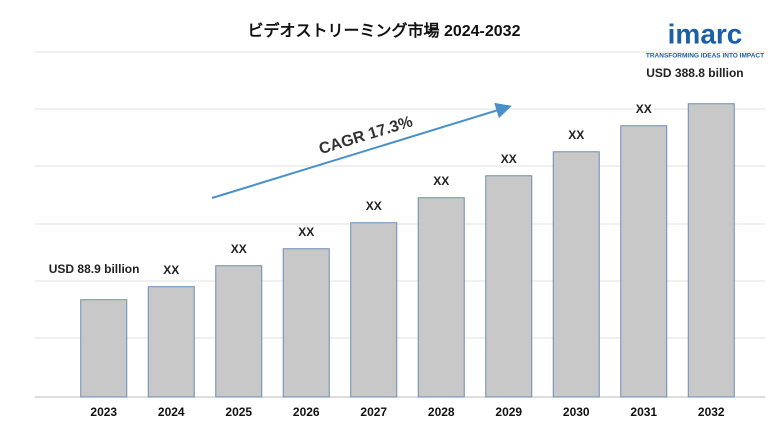 This screenshot has width=768, height=432. Describe the element at coordinates (441, 412) in the screenshot. I see `x-tick-label: 2028` at that location.